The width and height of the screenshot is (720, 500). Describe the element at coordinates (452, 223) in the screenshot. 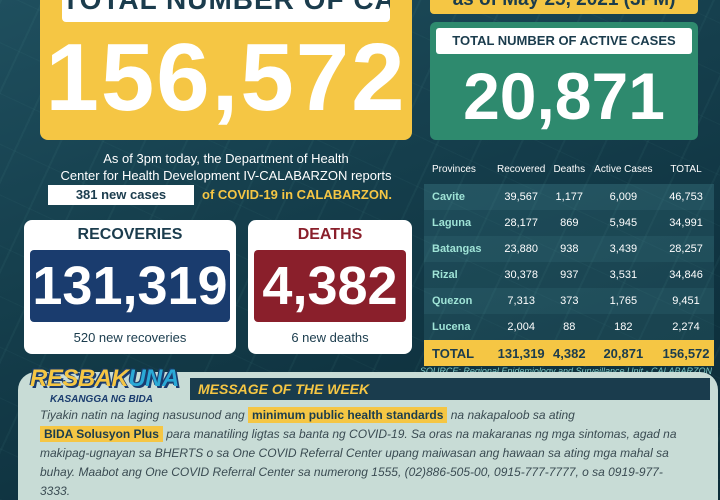

I see `province-name: Laguna` at that location.